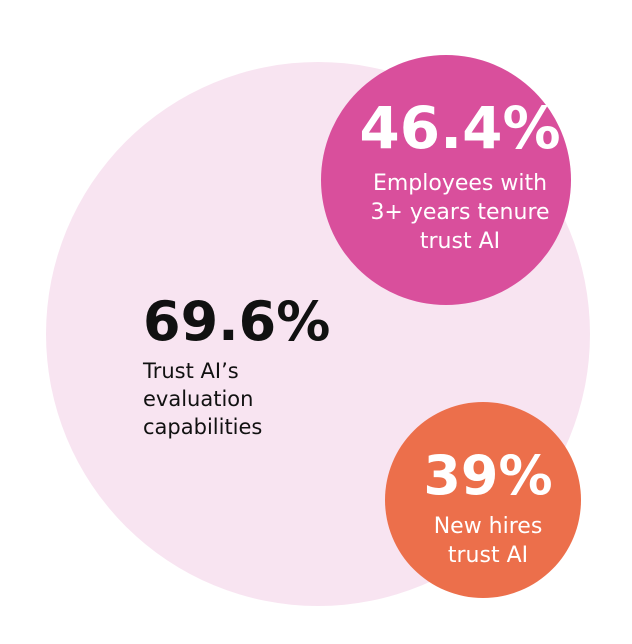 This screenshot has height=644, width=632. What do you see at coordinates (459, 212) in the screenshot?
I see `stat-label: 3+ years tenure` at bounding box center [459, 212].